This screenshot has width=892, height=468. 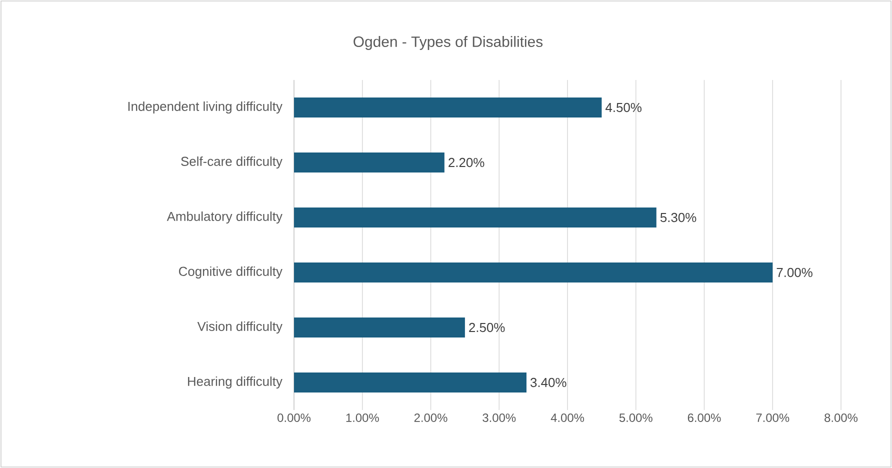 What do you see at coordinates (704, 418) in the screenshot?
I see `x-tick-label: 6.00%` at bounding box center [704, 418].